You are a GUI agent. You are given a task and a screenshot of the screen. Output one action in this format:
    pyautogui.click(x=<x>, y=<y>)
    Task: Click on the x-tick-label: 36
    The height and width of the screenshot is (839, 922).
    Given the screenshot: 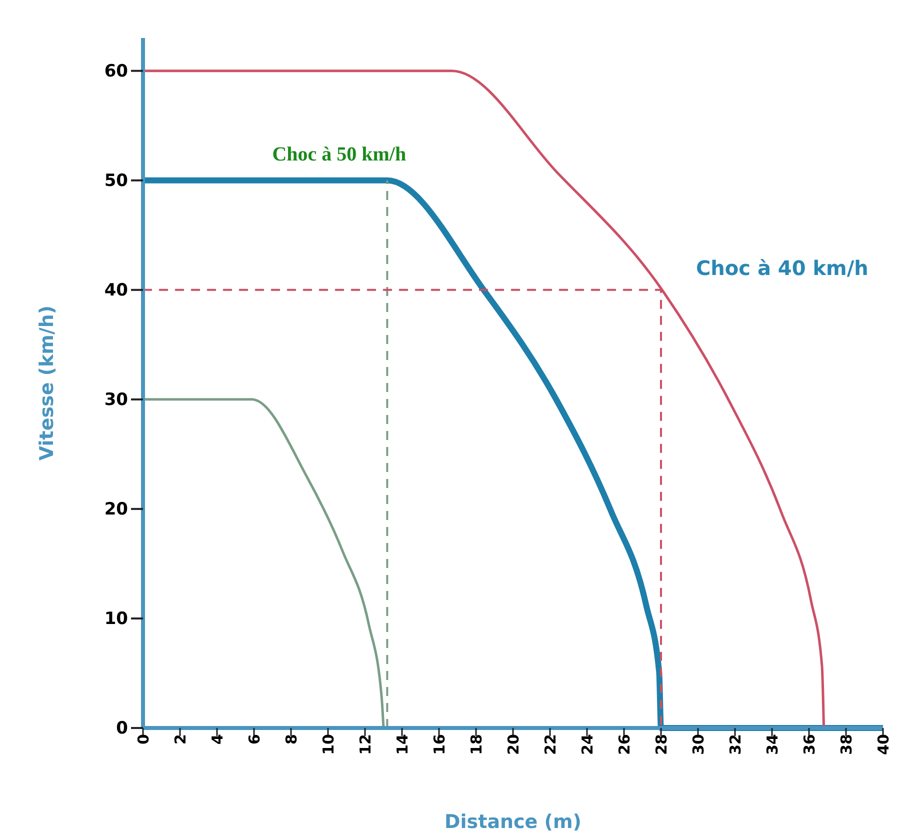 What is the action you would take?
    pyautogui.click(x=809, y=744)
    